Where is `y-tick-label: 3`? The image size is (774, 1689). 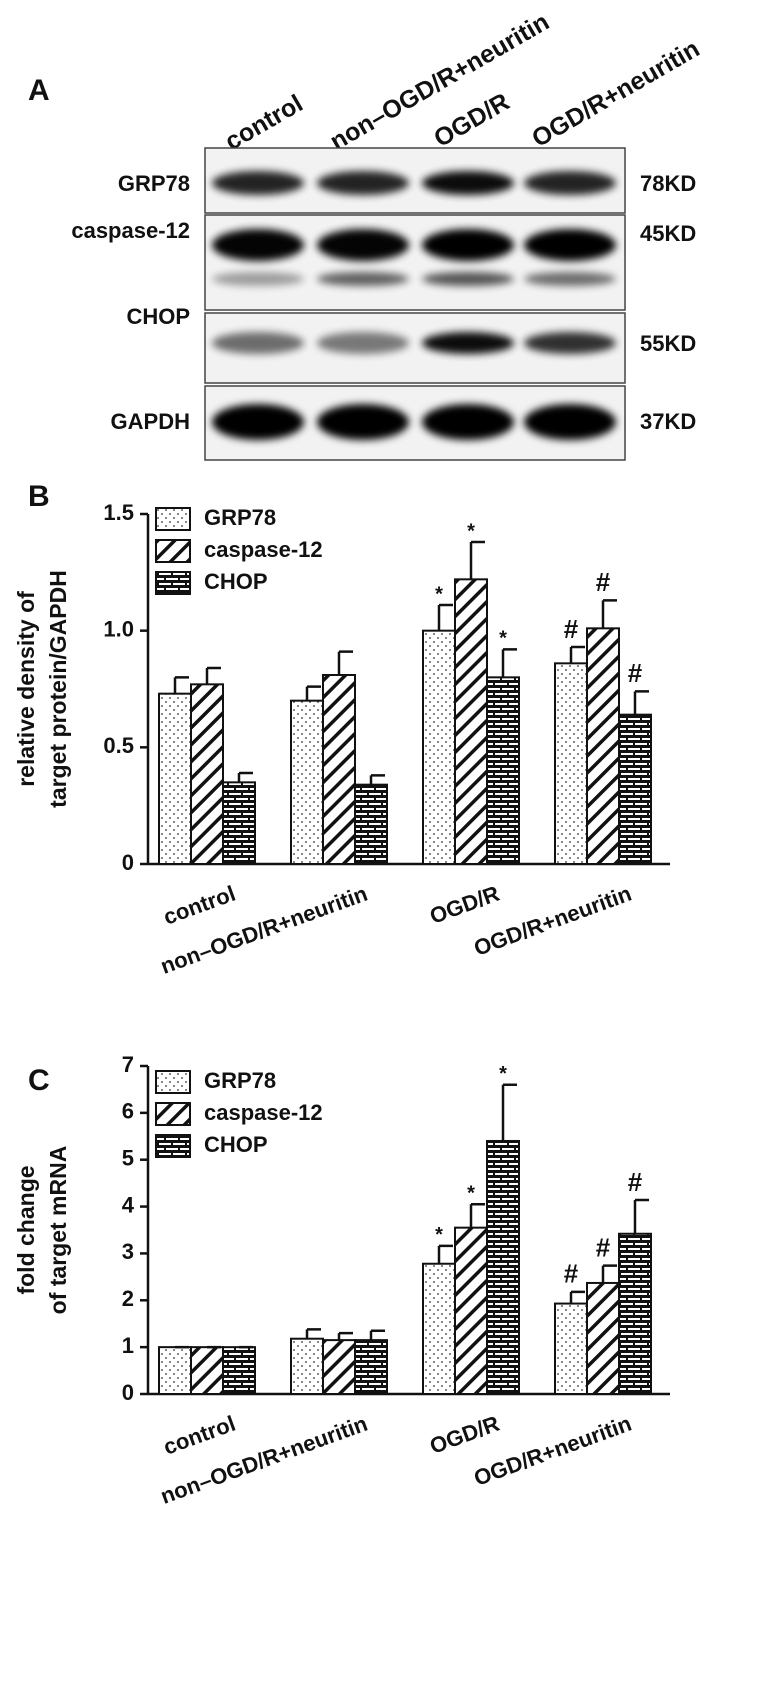 y-tick-label: 3 is located at coordinates (128, 1251).